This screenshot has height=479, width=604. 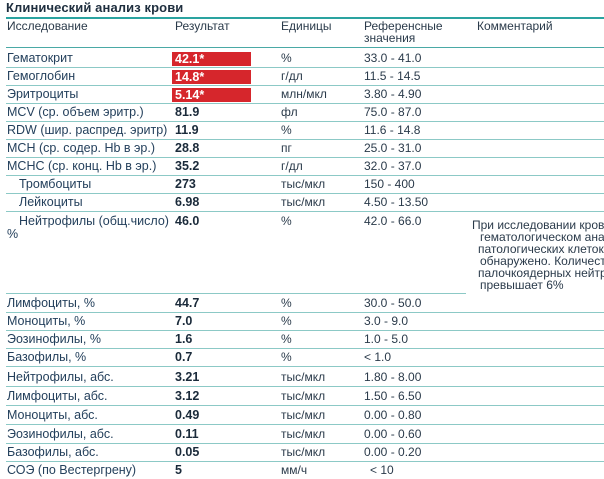 What do you see at coordinates (542, 237) in the screenshot?
I see `comment-line: гематологическом анал` at bounding box center [542, 237].